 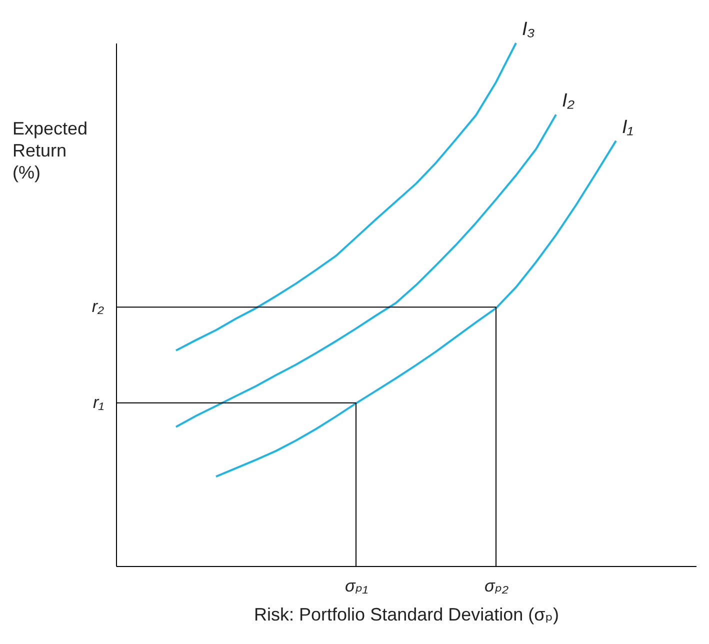 What do you see at coordinates (98, 306) in the screenshot?
I see `ref-line-label: r₂` at bounding box center [98, 306].